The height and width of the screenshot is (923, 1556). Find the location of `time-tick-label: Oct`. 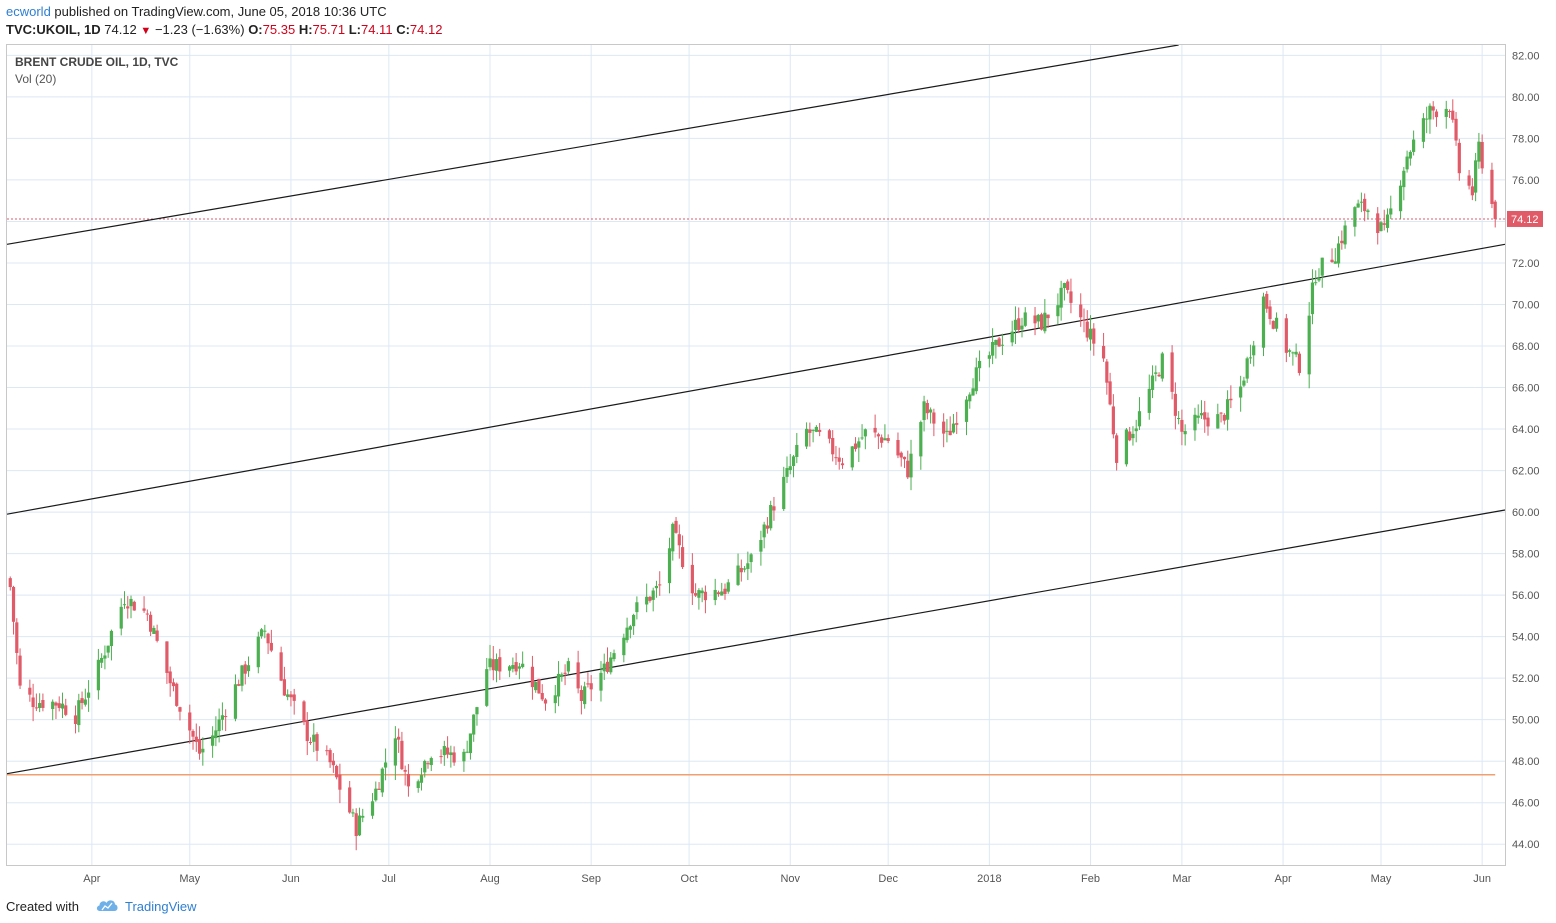

time-tick-label: Oct is located at coordinates (689, 879).